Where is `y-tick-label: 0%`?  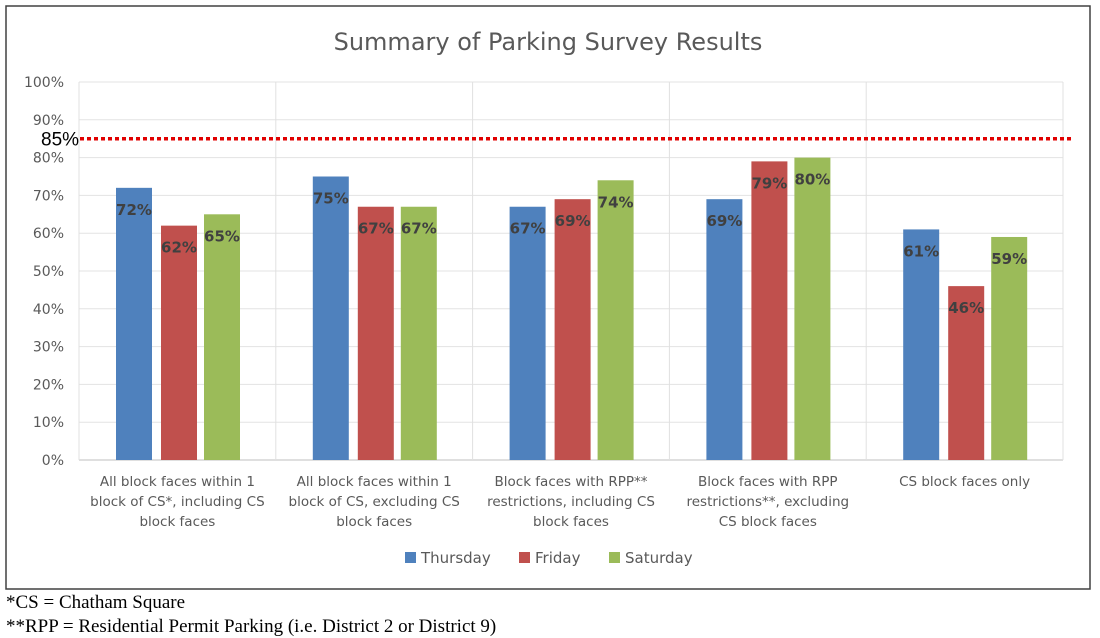
y-tick-label: 0% is located at coordinates (53, 461).